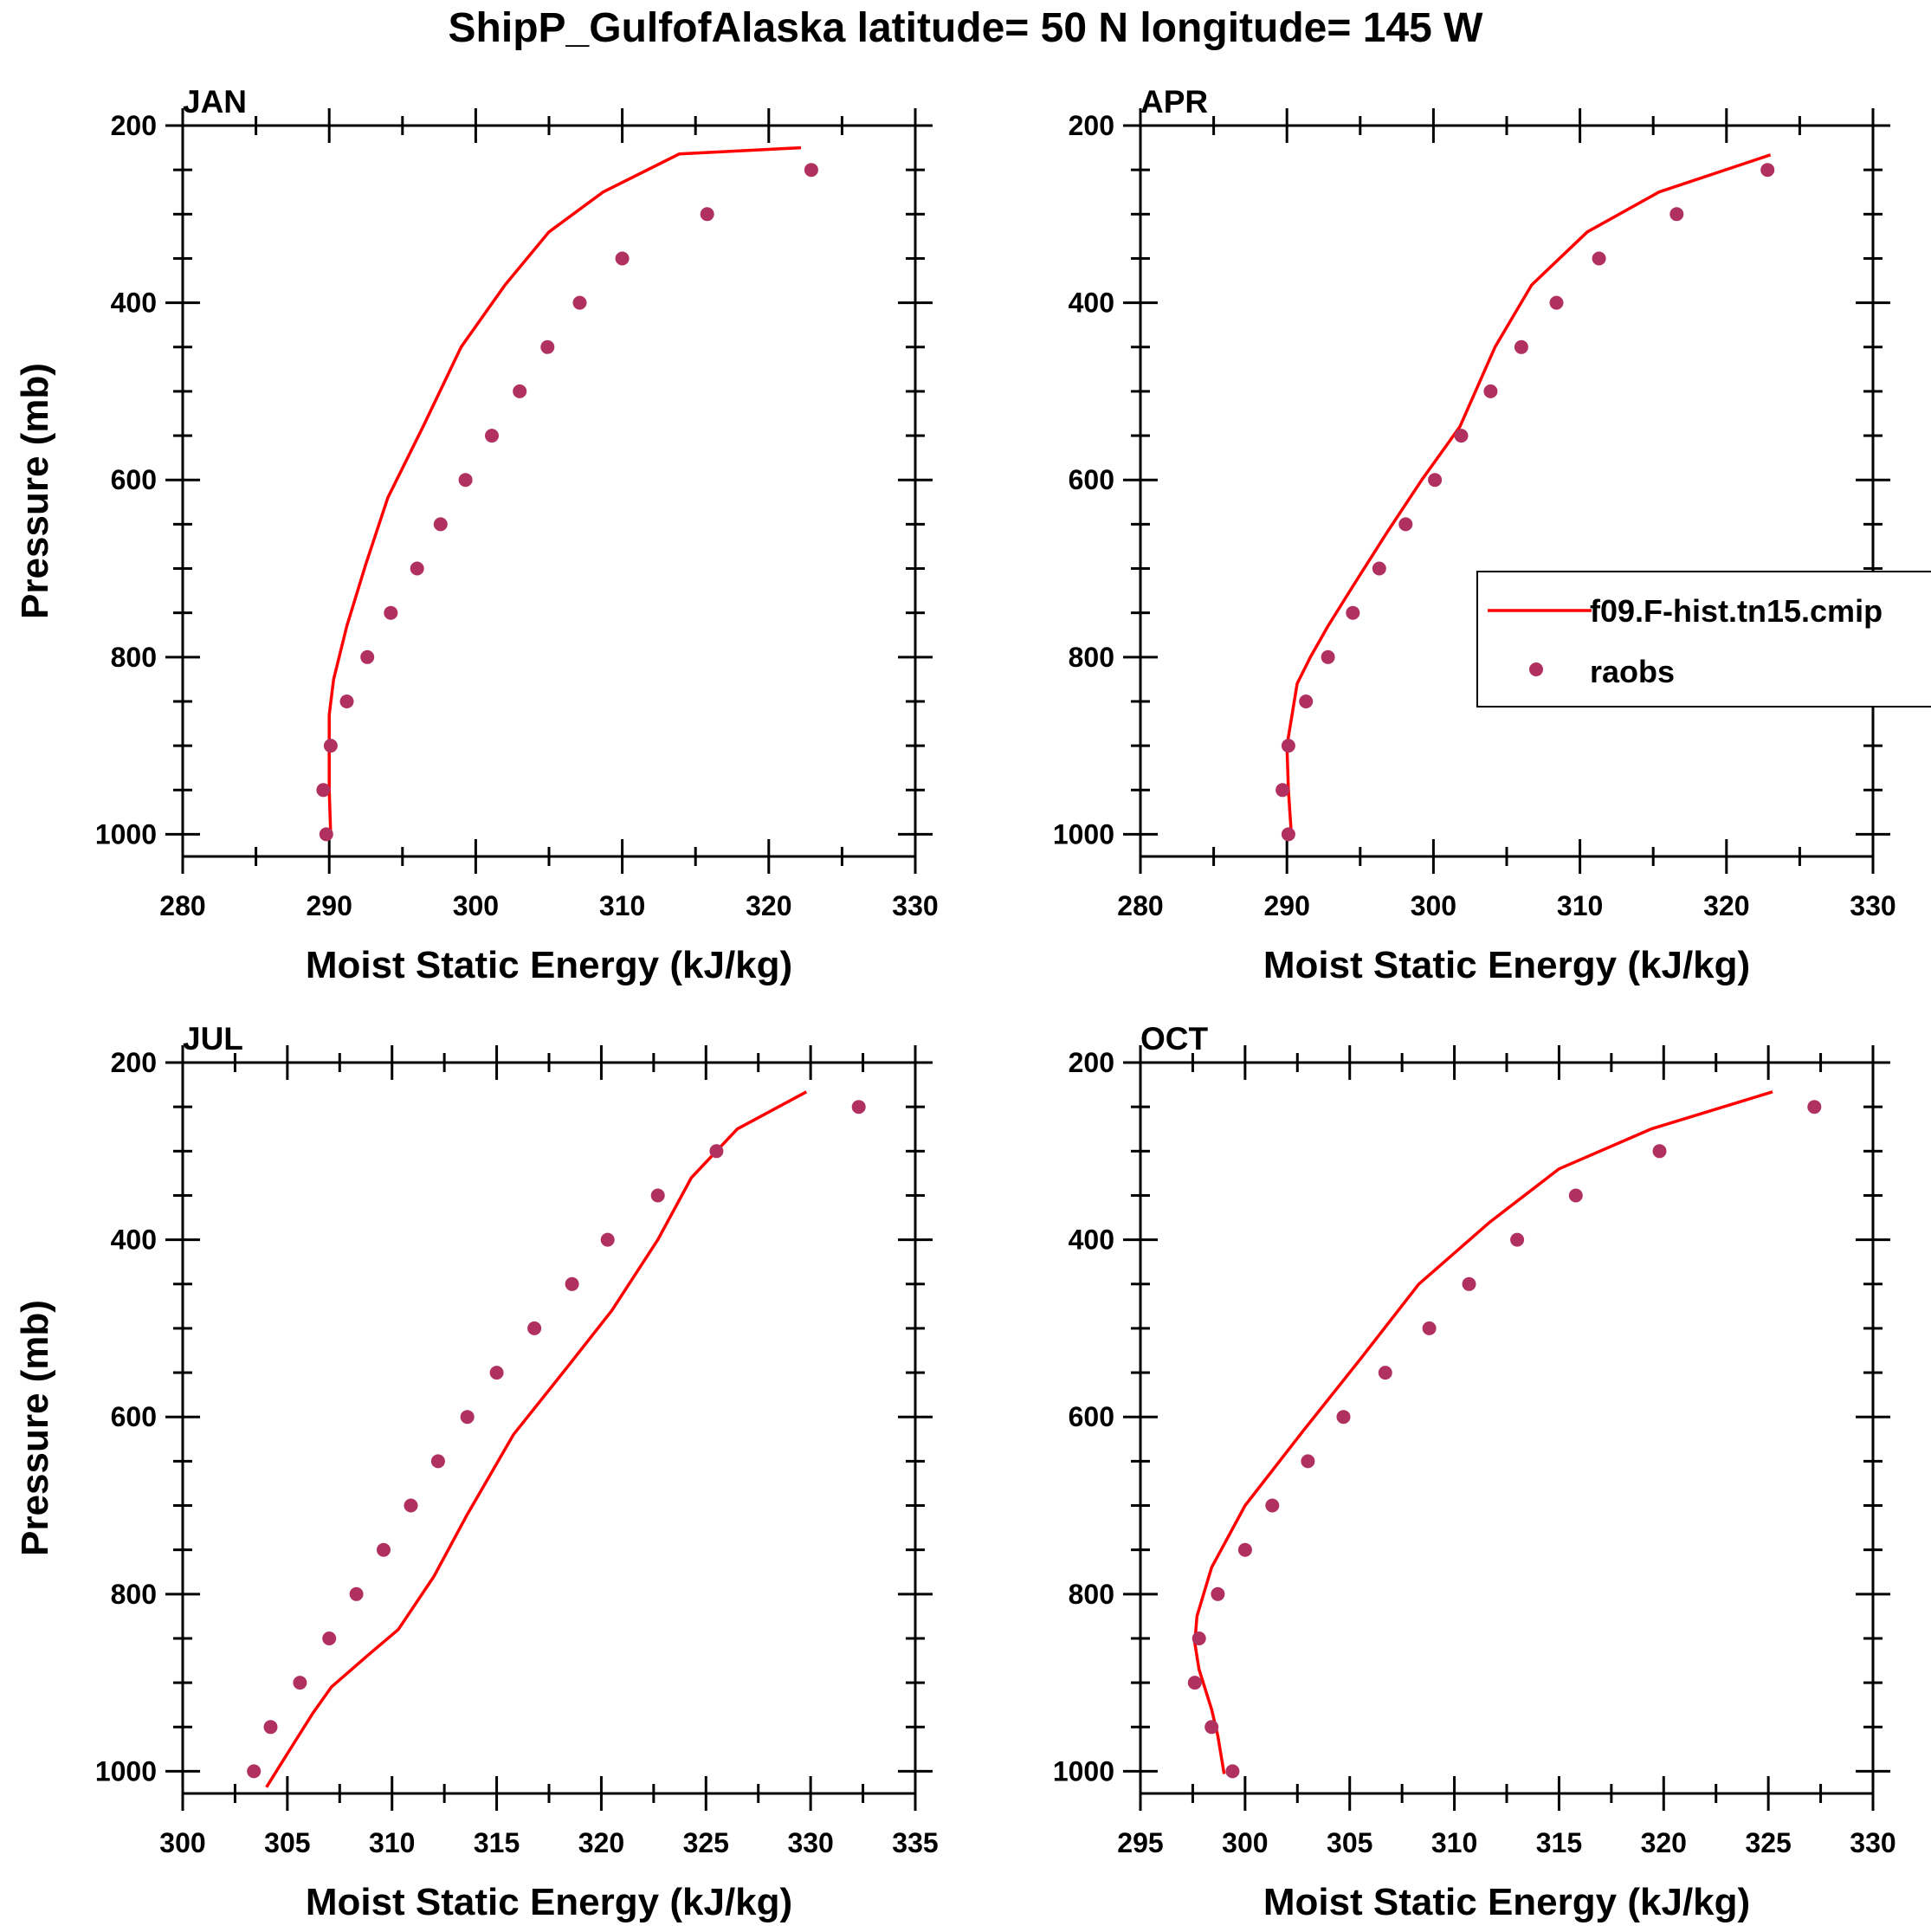 This screenshot has height=1932, width=1931. What do you see at coordinates (1174, 102) in the screenshot?
I see `panel-title: APR` at bounding box center [1174, 102].